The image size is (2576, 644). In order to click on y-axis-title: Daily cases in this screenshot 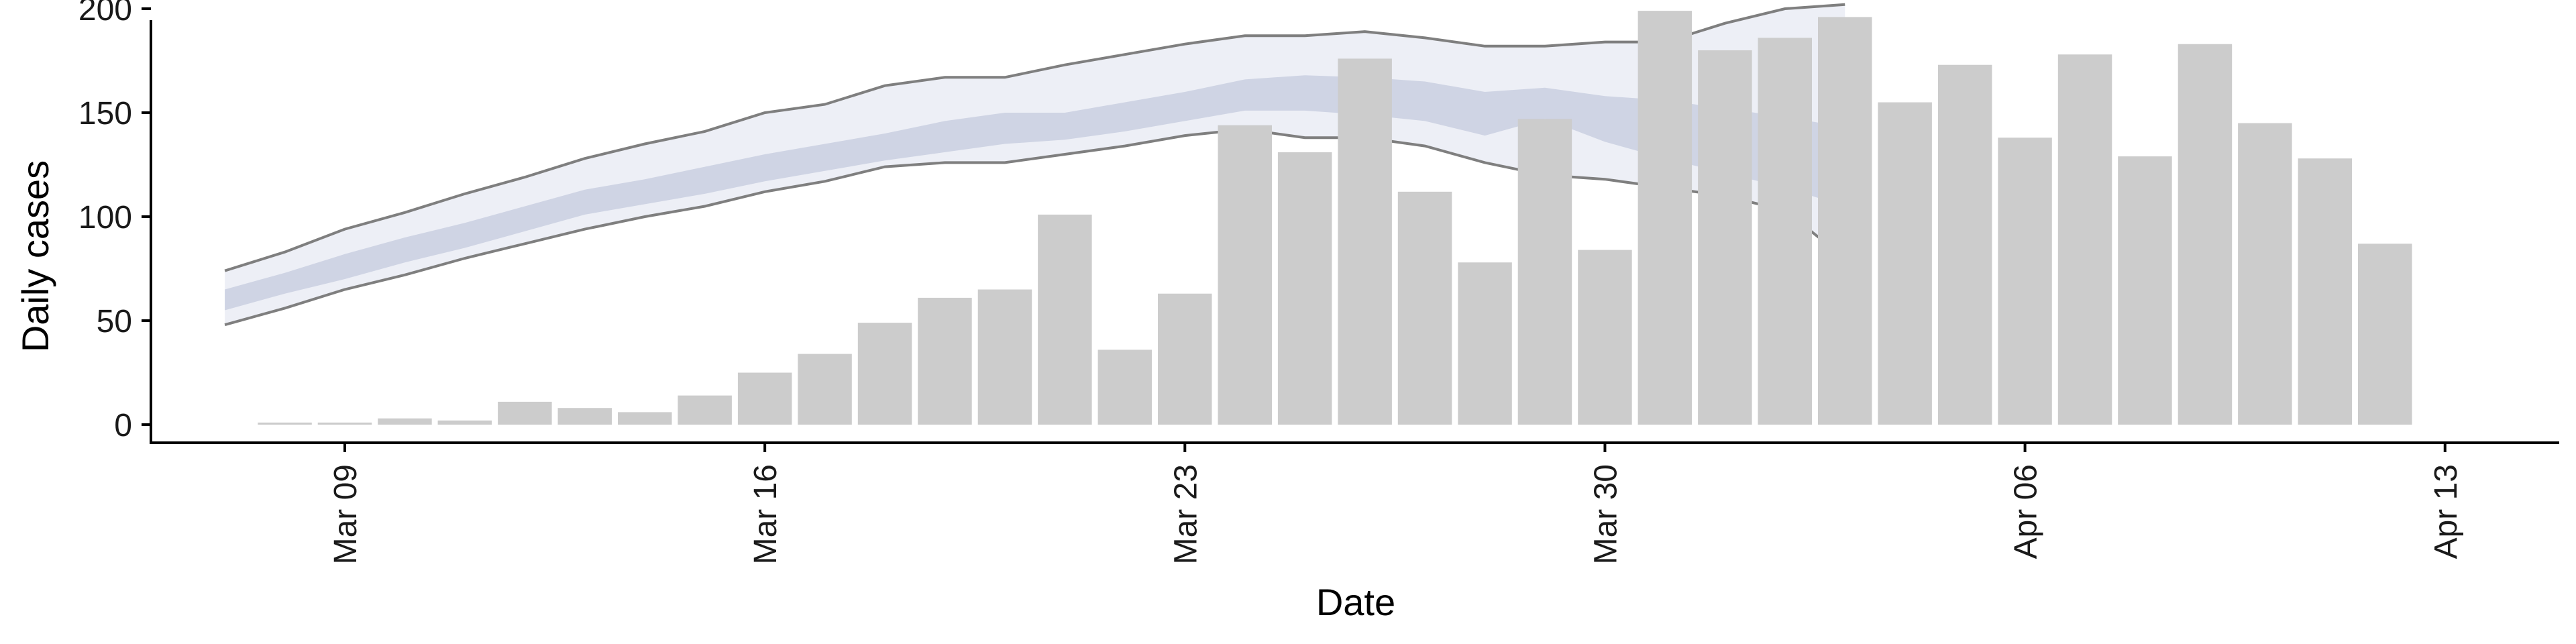, I will do `click(35, 256)`.